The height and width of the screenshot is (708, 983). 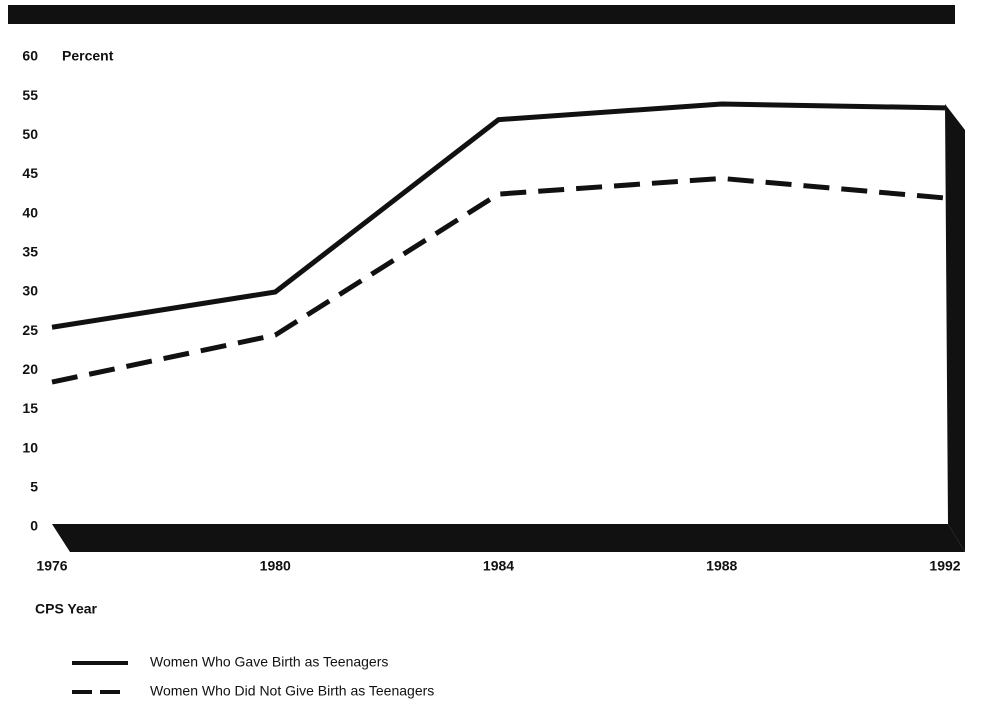 What do you see at coordinates (30, 447) in the screenshot?
I see `y-tick-label: 10` at bounding box center [30, 447].